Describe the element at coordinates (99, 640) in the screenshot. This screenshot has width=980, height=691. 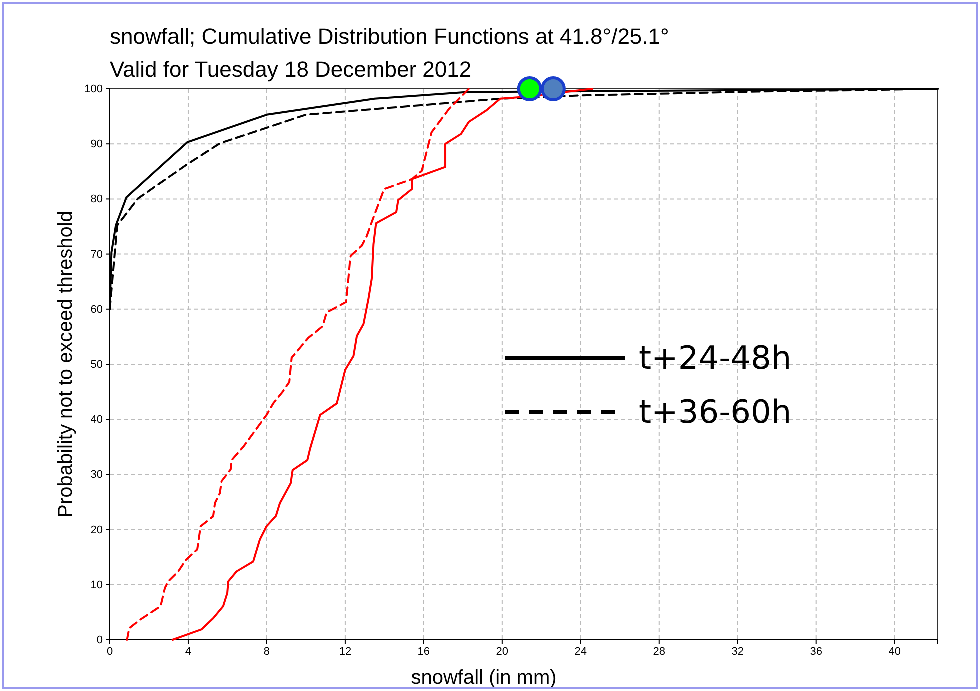
I see `y-tick-label: 0` at that location.